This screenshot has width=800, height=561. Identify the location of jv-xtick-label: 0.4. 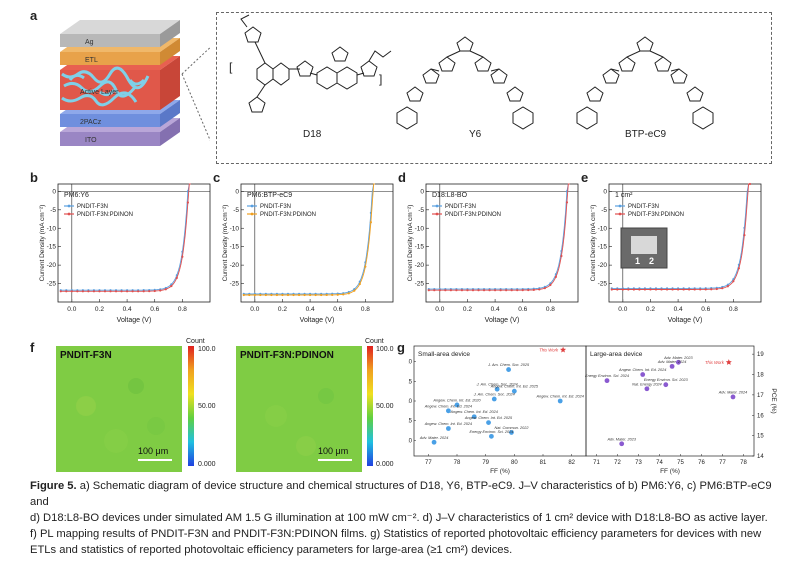
(127, 309).